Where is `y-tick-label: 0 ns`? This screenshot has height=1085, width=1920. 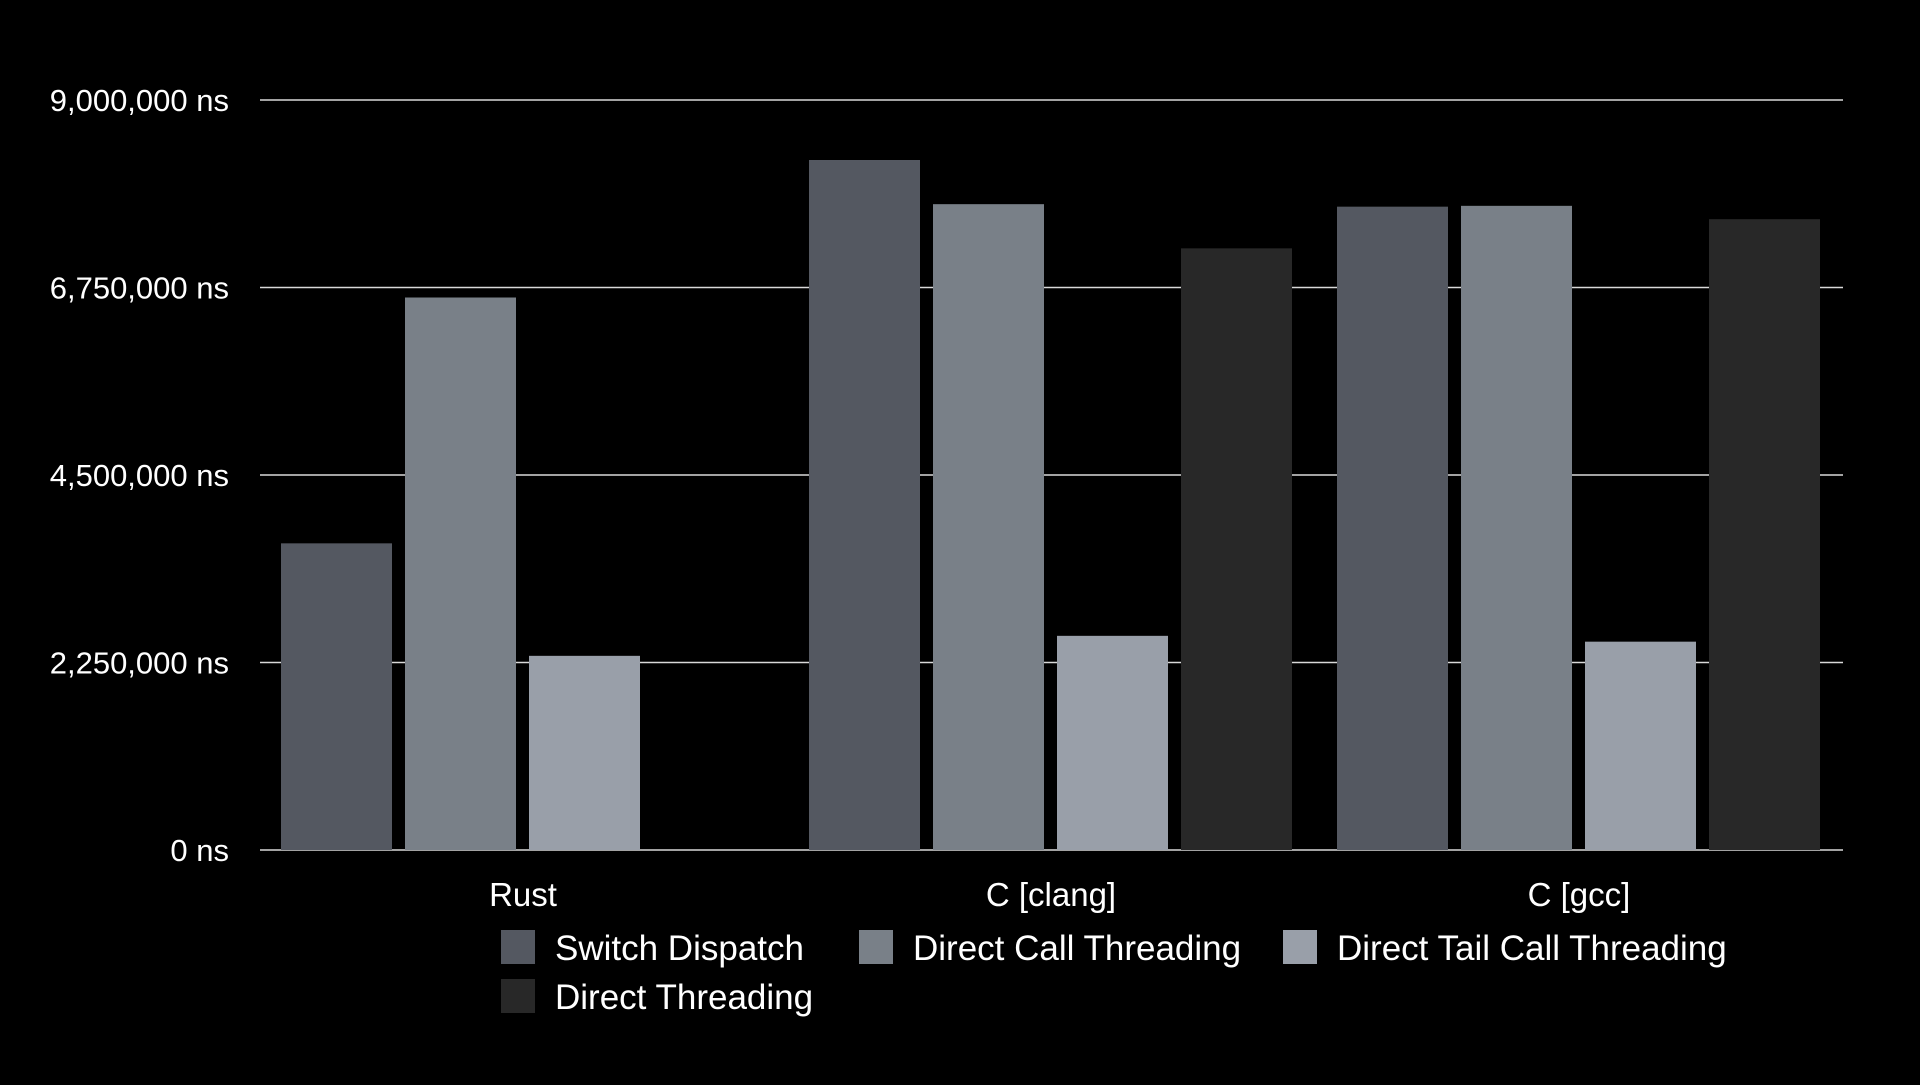
y-tick-label: 0 ns is located at coordinates (199, 850).